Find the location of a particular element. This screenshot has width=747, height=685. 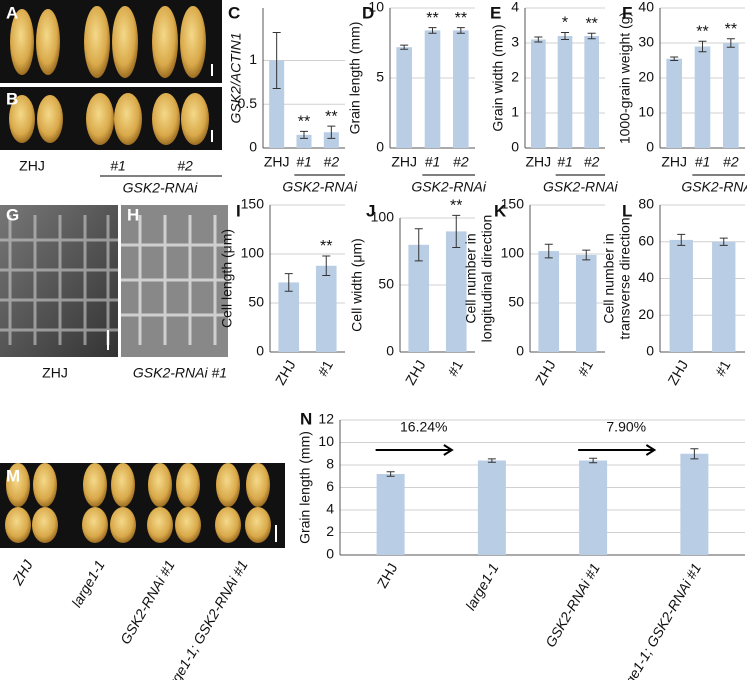

y-tick-label: 150 is located at coordinates (513, 204).